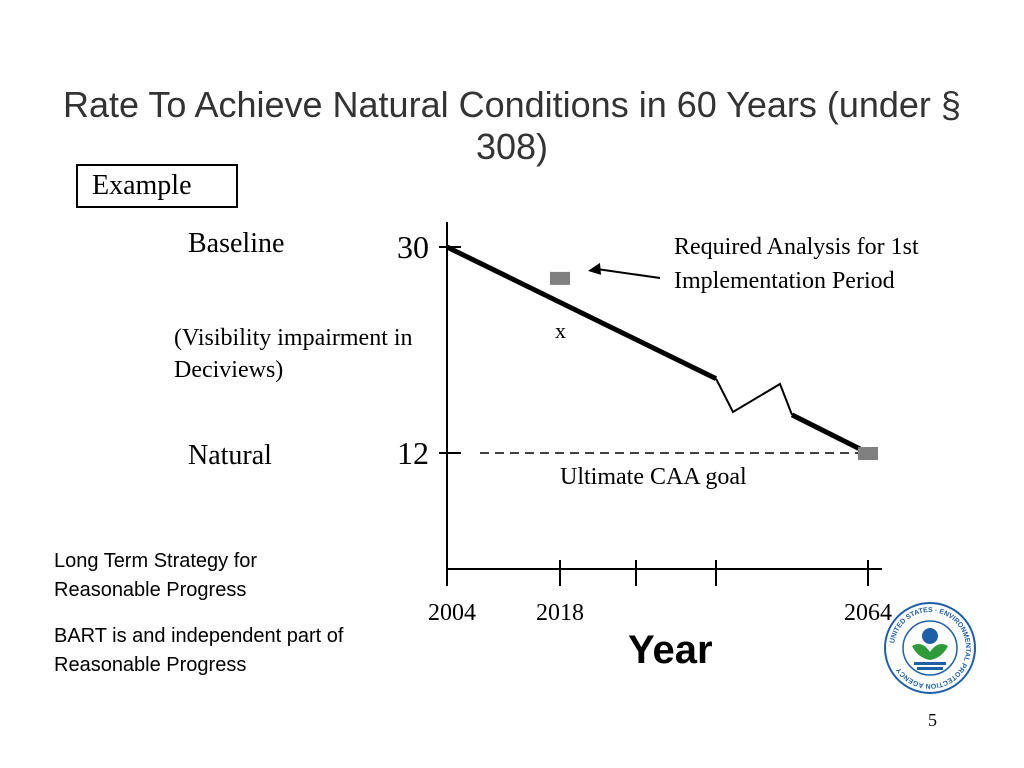 This screenshot has height=768, width=1024. Describe the element at coordinates (452, 613) in the screenshot. I see `x-tick-label: 2004` at that location.